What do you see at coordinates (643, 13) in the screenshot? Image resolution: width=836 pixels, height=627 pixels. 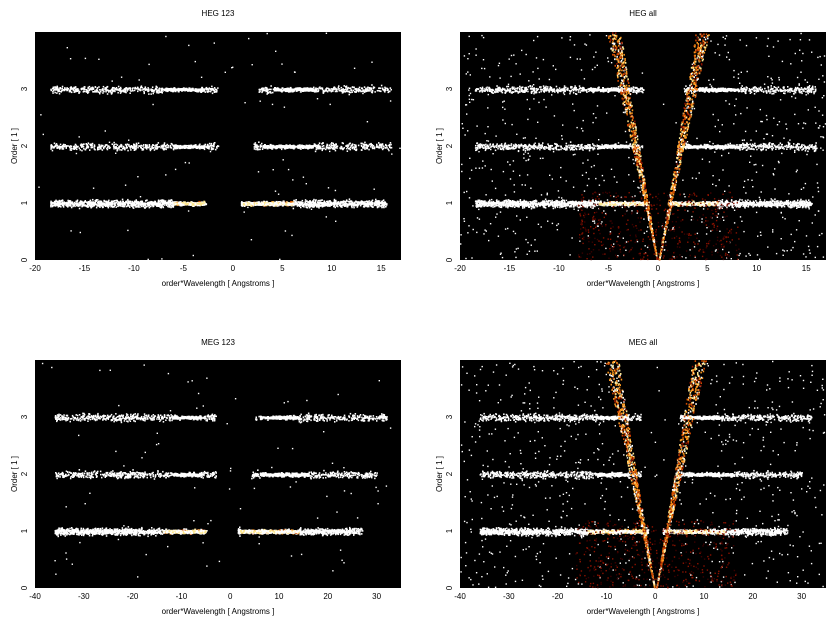 I see `panel-title: HEG all` at bounding box center [643, 13].